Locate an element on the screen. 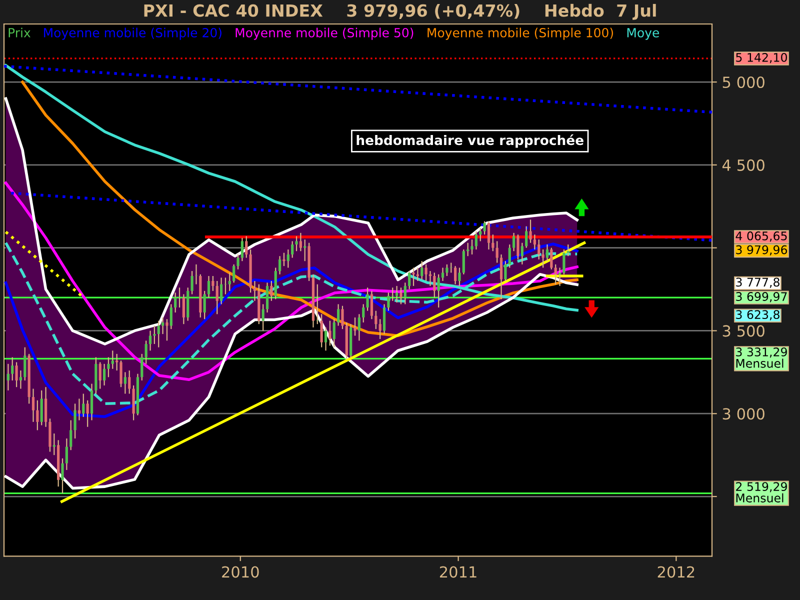  annotation: hebdomadaire vue rapprochée is located at coordinates (470, 141).